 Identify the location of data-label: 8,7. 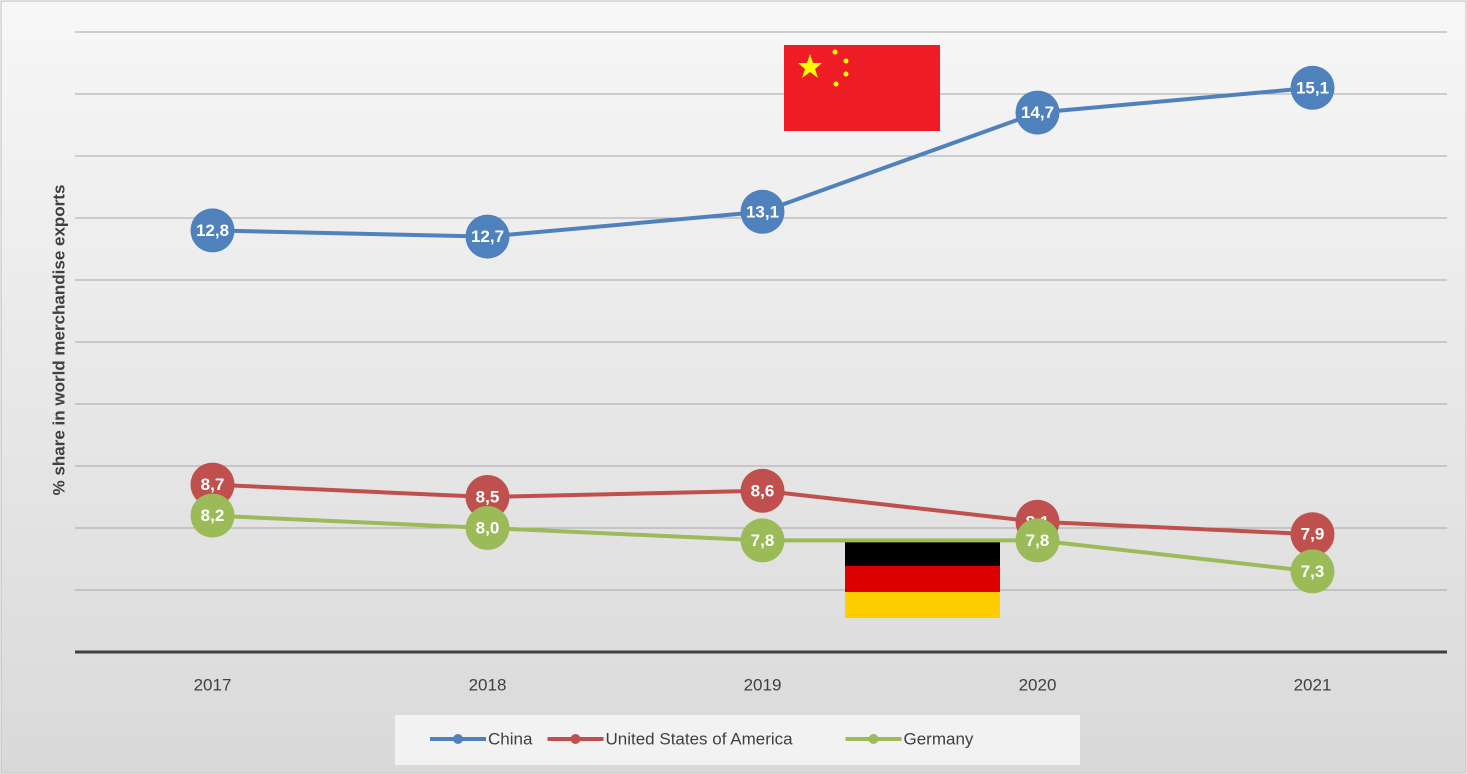
(213, 484).